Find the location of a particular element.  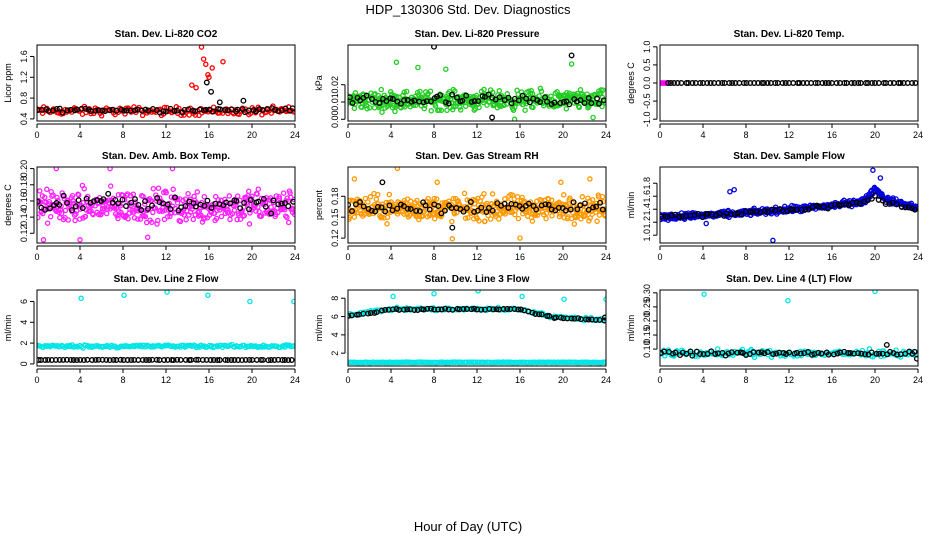

panel-title: Stan. Dev. Li-820 CO2 is located at coordinates (166, 34).